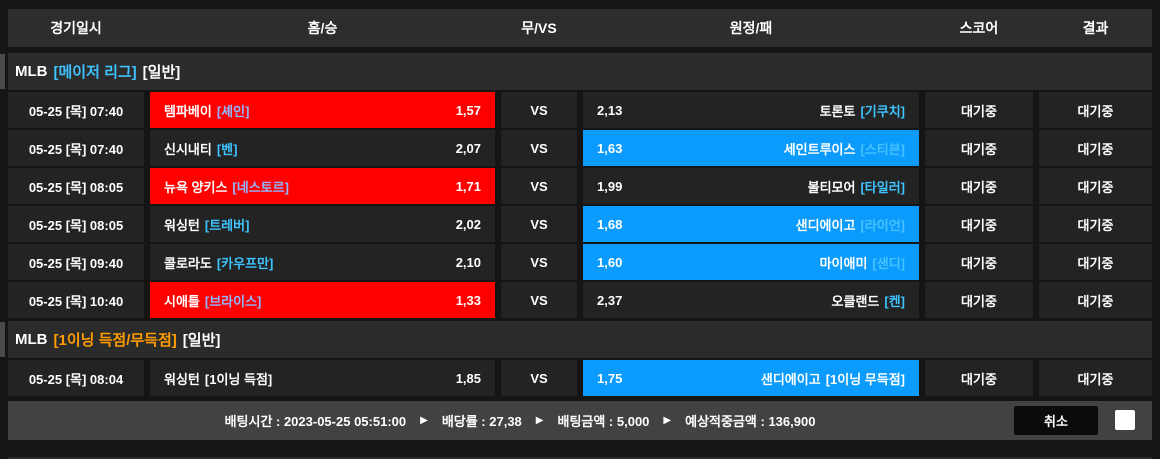 This screenshot has width=1160, height=459. I want to click on away-pitcher-tag: [켄], so click(894, 301).